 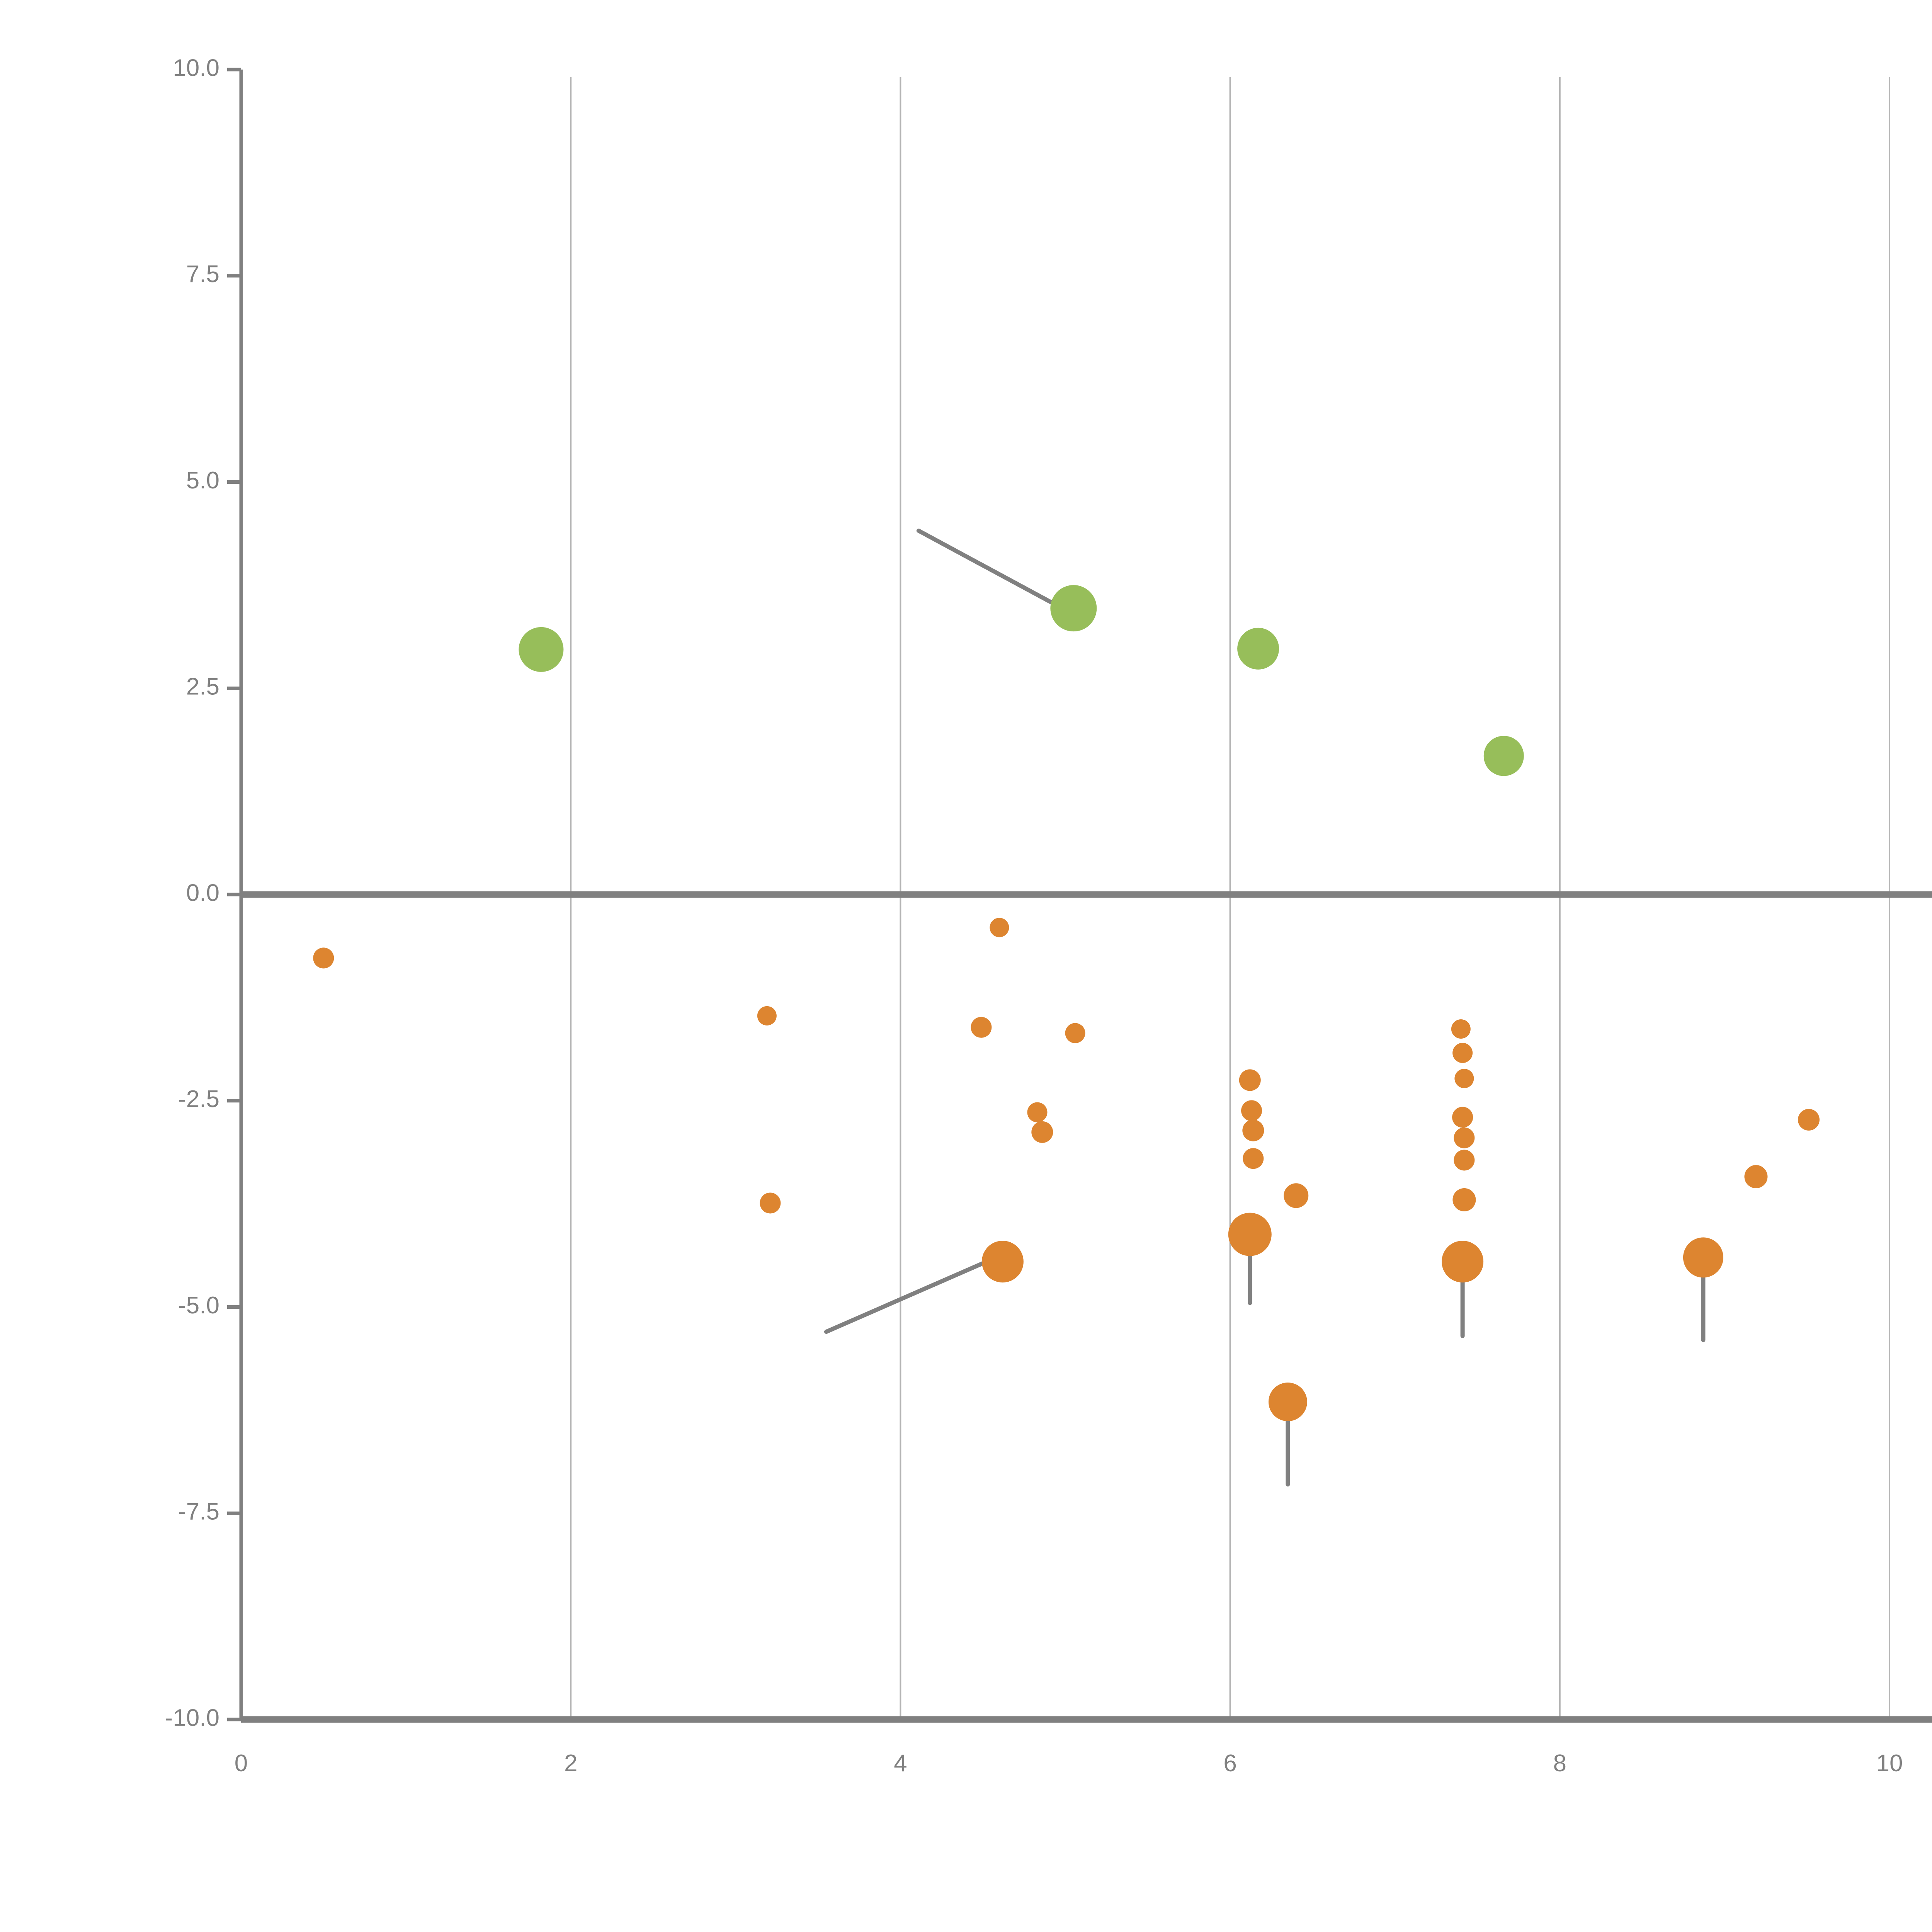 What do you see at coordinates (946, 931) in the screenshot?
I see `annotation-leader-lines` at bounding box center [946, 931].